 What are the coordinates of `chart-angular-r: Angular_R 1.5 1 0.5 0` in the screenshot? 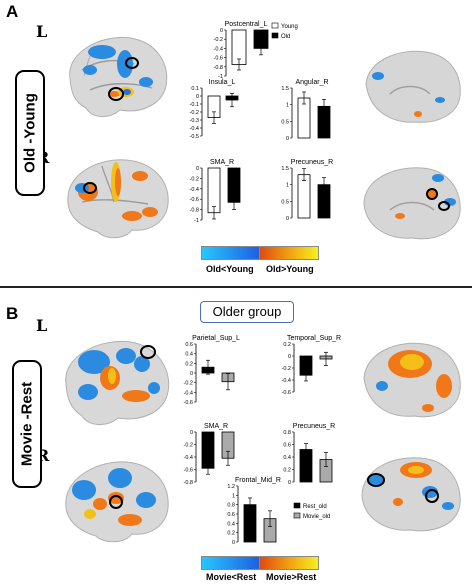 It's located at (306, 110).